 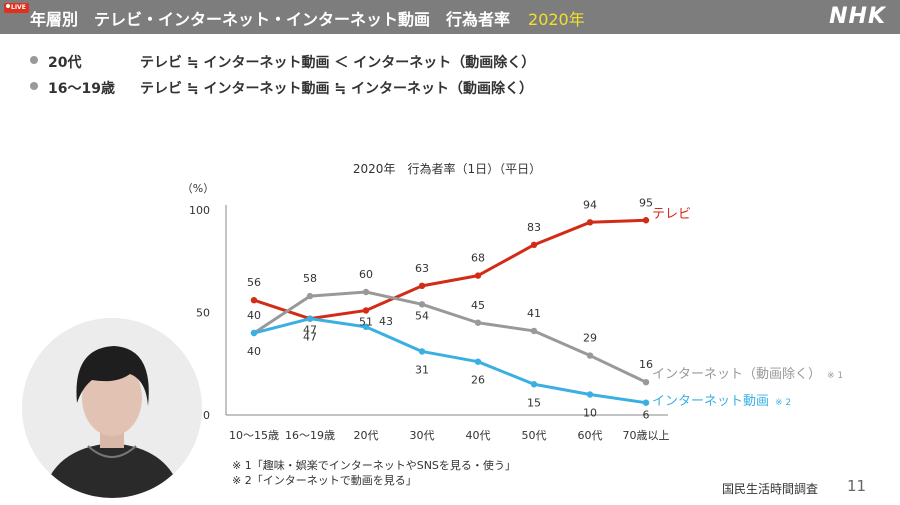 I want to click on series-label-1: インターネット（動画除く） ※ 1, so click(x=747, y=374).